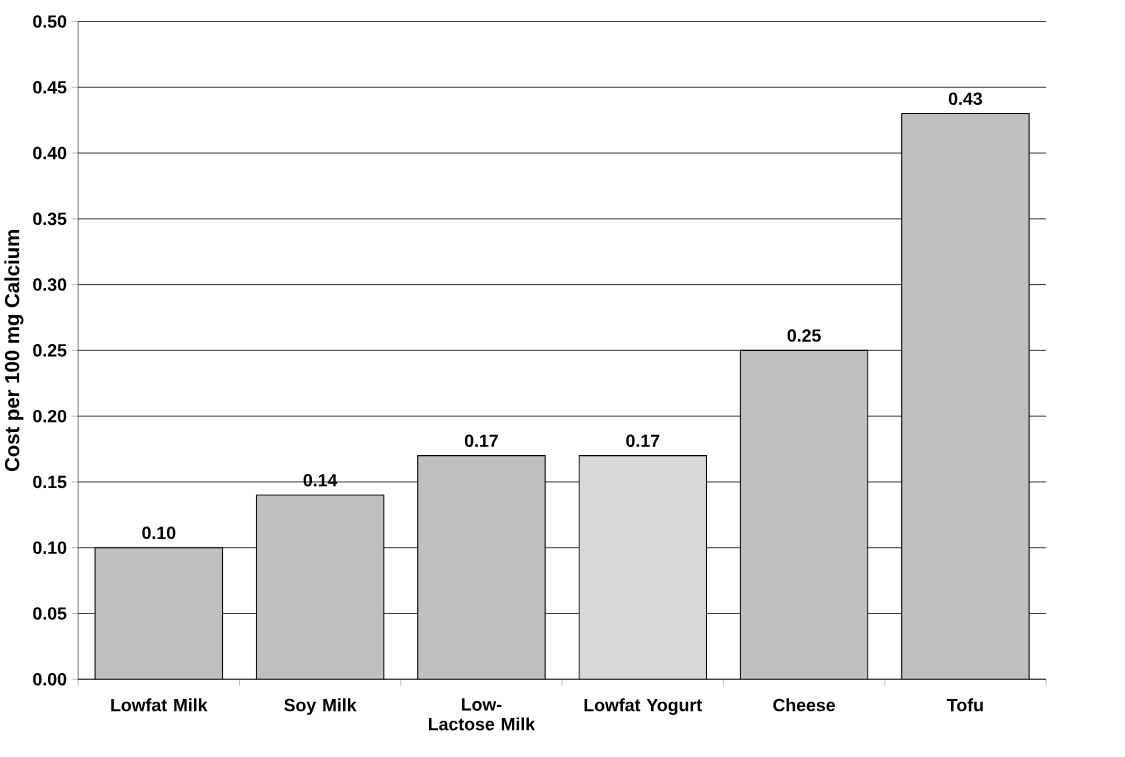  Describe the element at coordinates (804, 335) in the screenshot. I see `data-label: 0.25` at that location.